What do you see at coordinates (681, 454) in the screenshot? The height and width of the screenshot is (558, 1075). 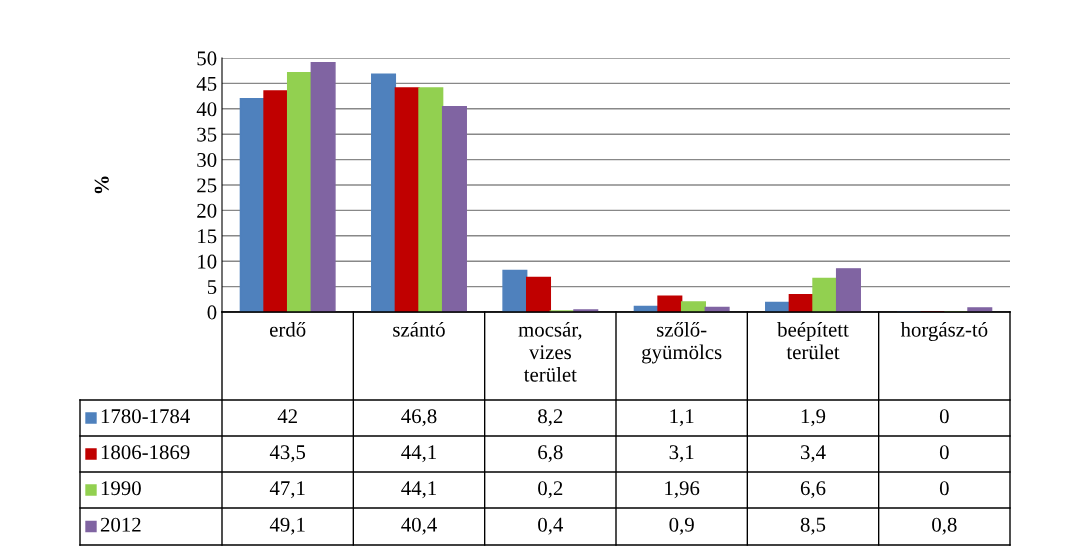 I see `data-label: 3,1` at bounding box center [681, 454].